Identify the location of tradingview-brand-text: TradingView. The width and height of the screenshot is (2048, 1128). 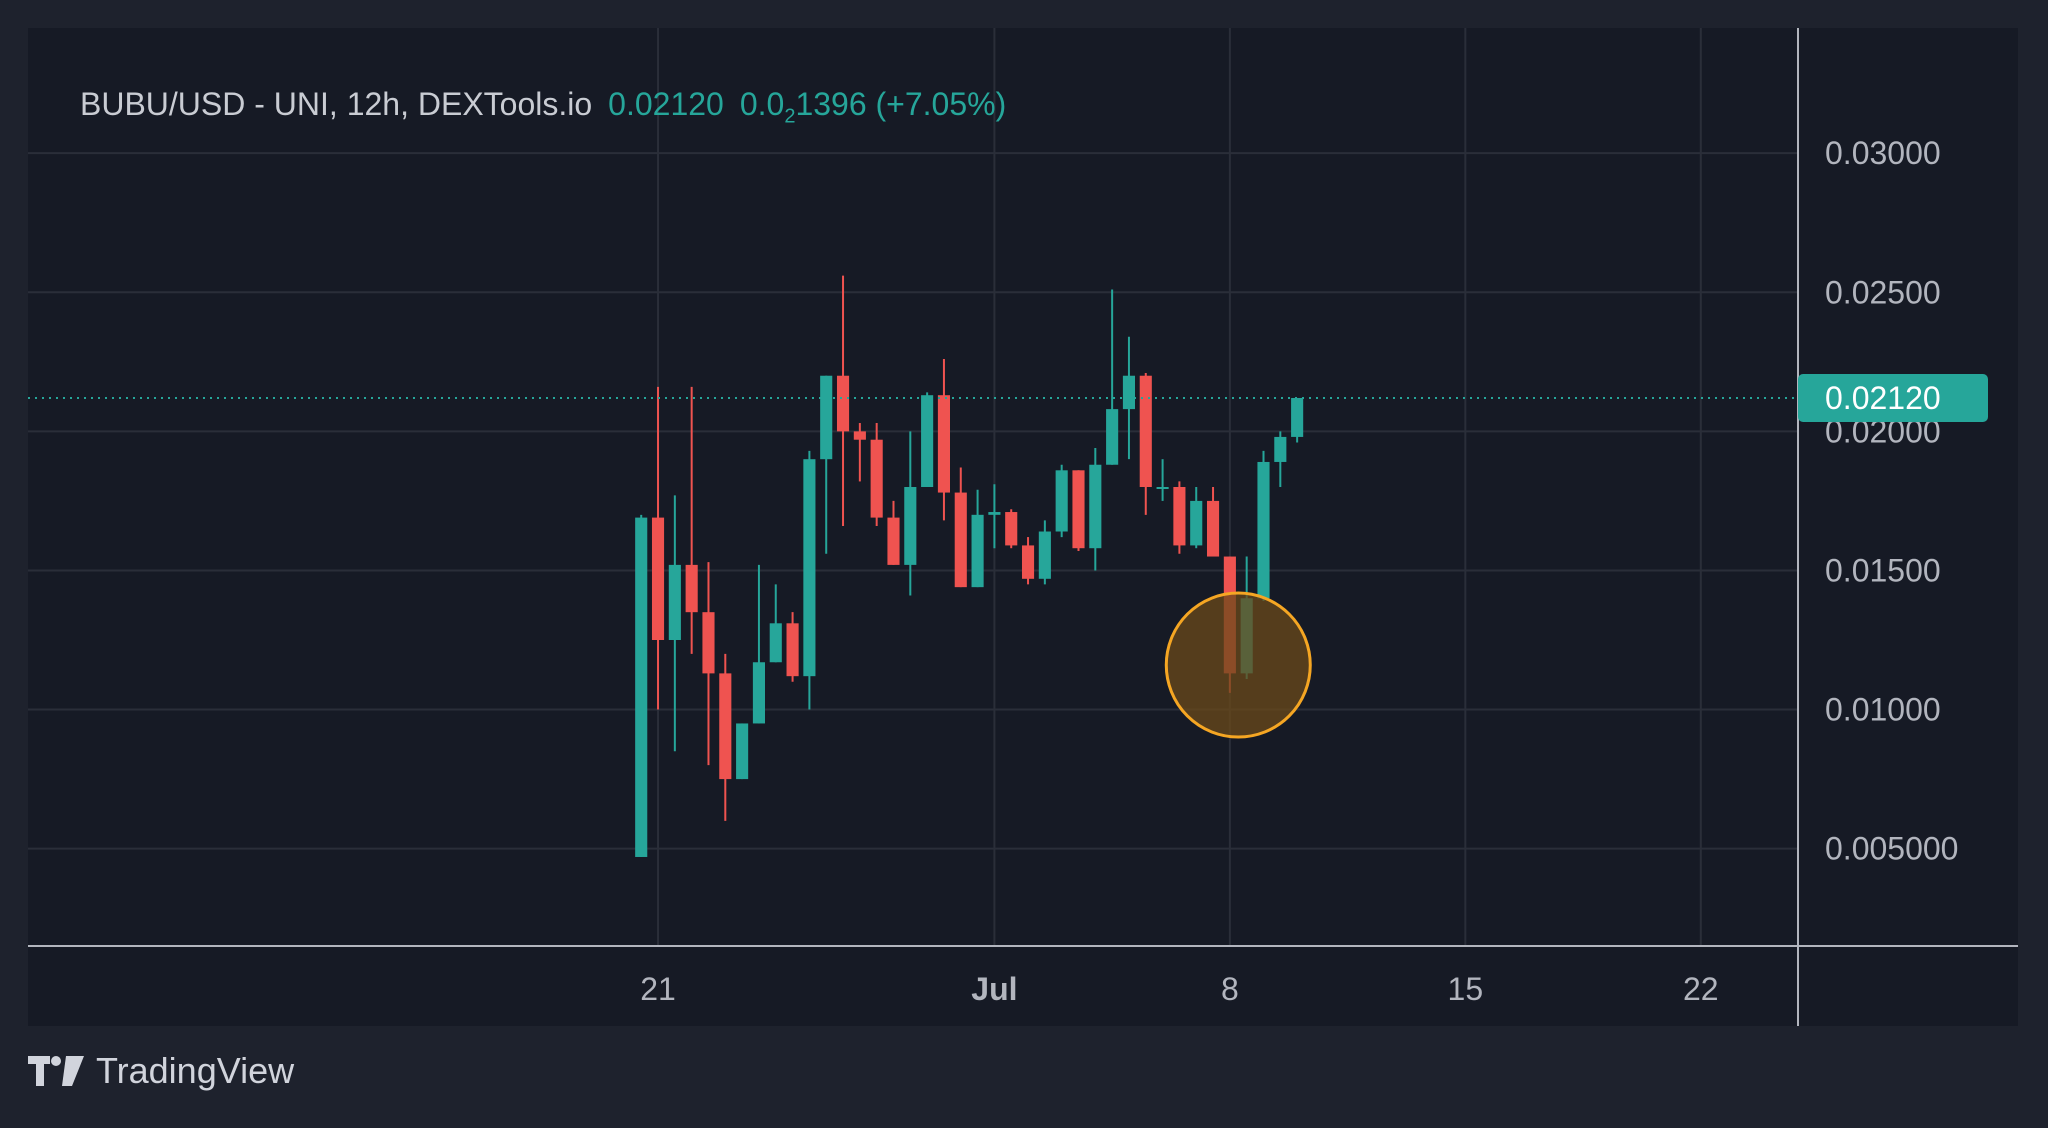
(195, 1070).